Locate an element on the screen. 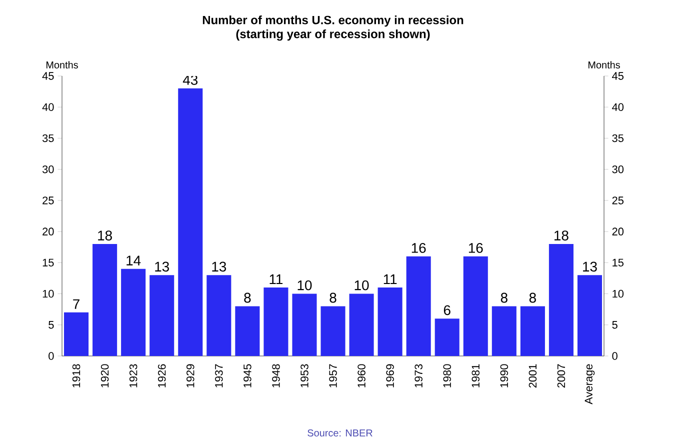 The width and height of the screenshot is (681, 446). x-tick-label: 1980 is located at coordinates (447, 376).